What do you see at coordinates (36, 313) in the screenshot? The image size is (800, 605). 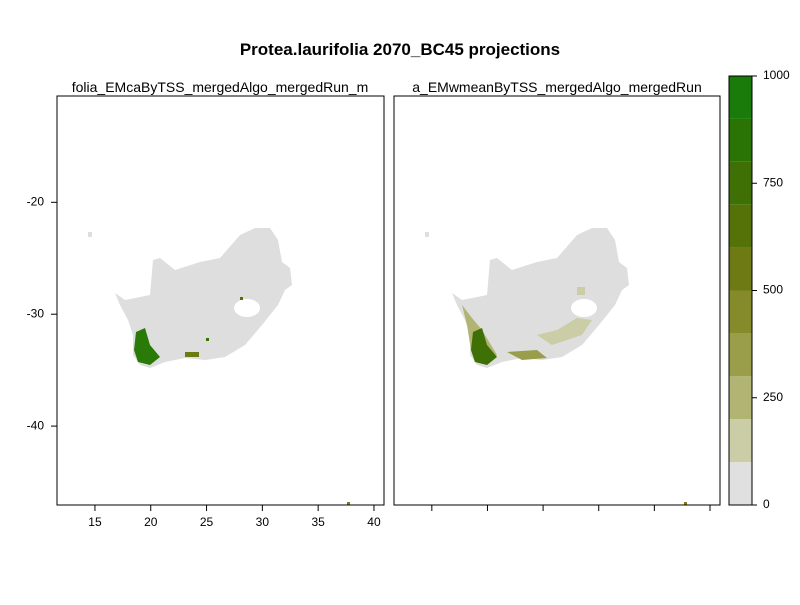 I see `y-tick-label: -30` at bounding box center [36, 313].